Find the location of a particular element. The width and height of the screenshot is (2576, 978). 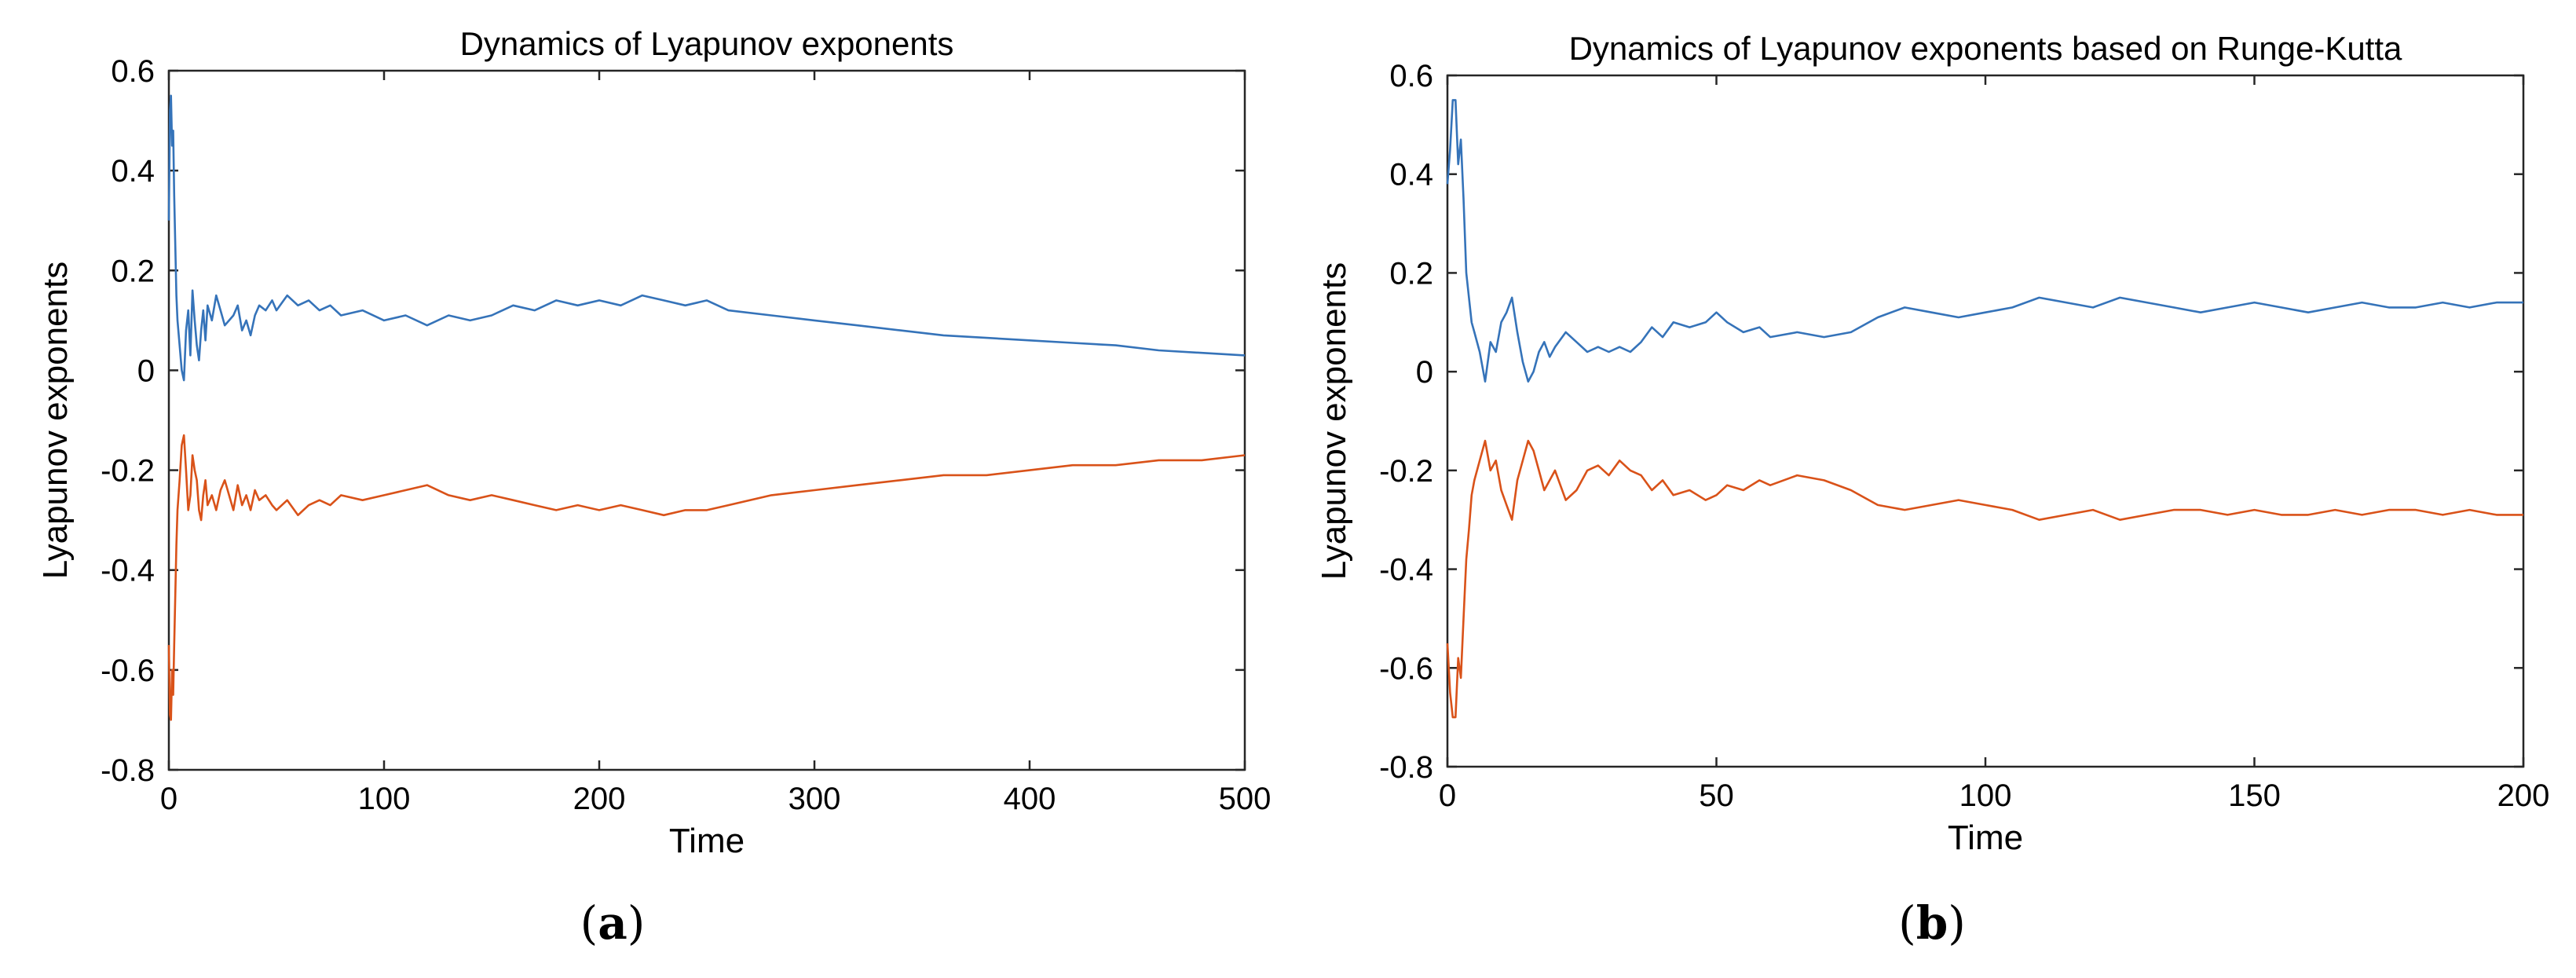

chart0-xtick-label: 0 is located at coordinates (169, 799).